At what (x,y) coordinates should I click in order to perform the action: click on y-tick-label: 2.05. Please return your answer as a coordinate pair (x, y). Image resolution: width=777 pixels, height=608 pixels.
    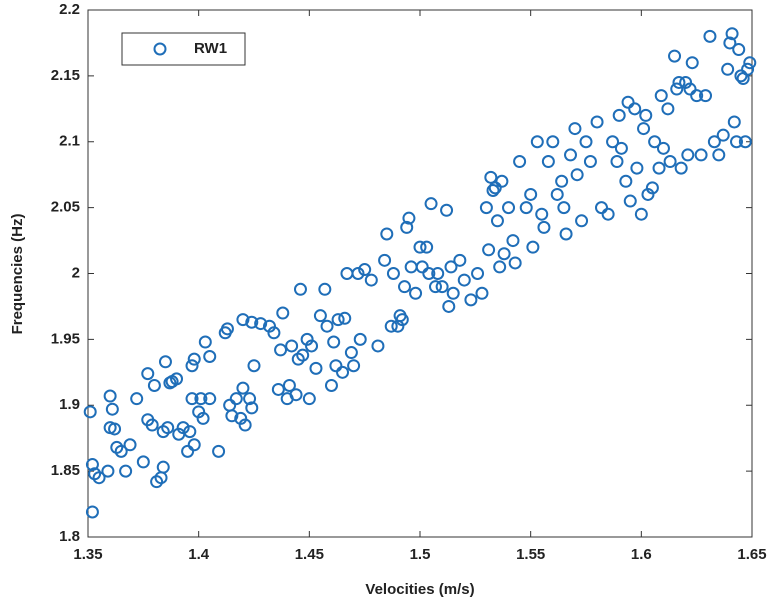
    Looking at the image, I should click on (65, 207).